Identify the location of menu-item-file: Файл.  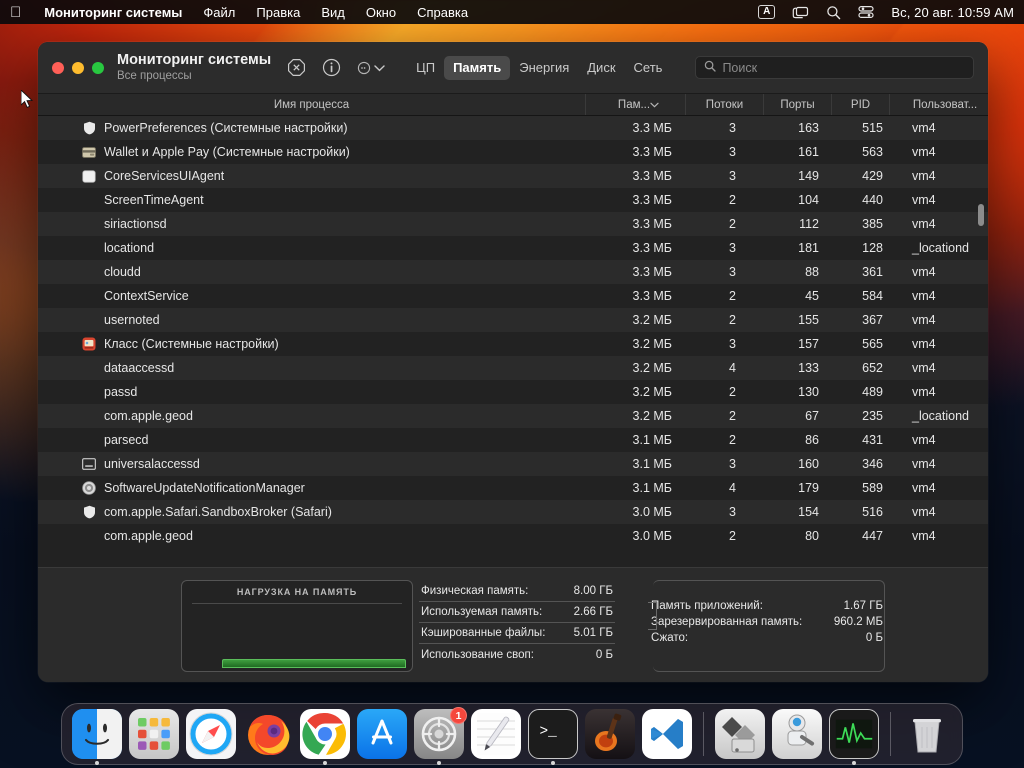
(213, 12).